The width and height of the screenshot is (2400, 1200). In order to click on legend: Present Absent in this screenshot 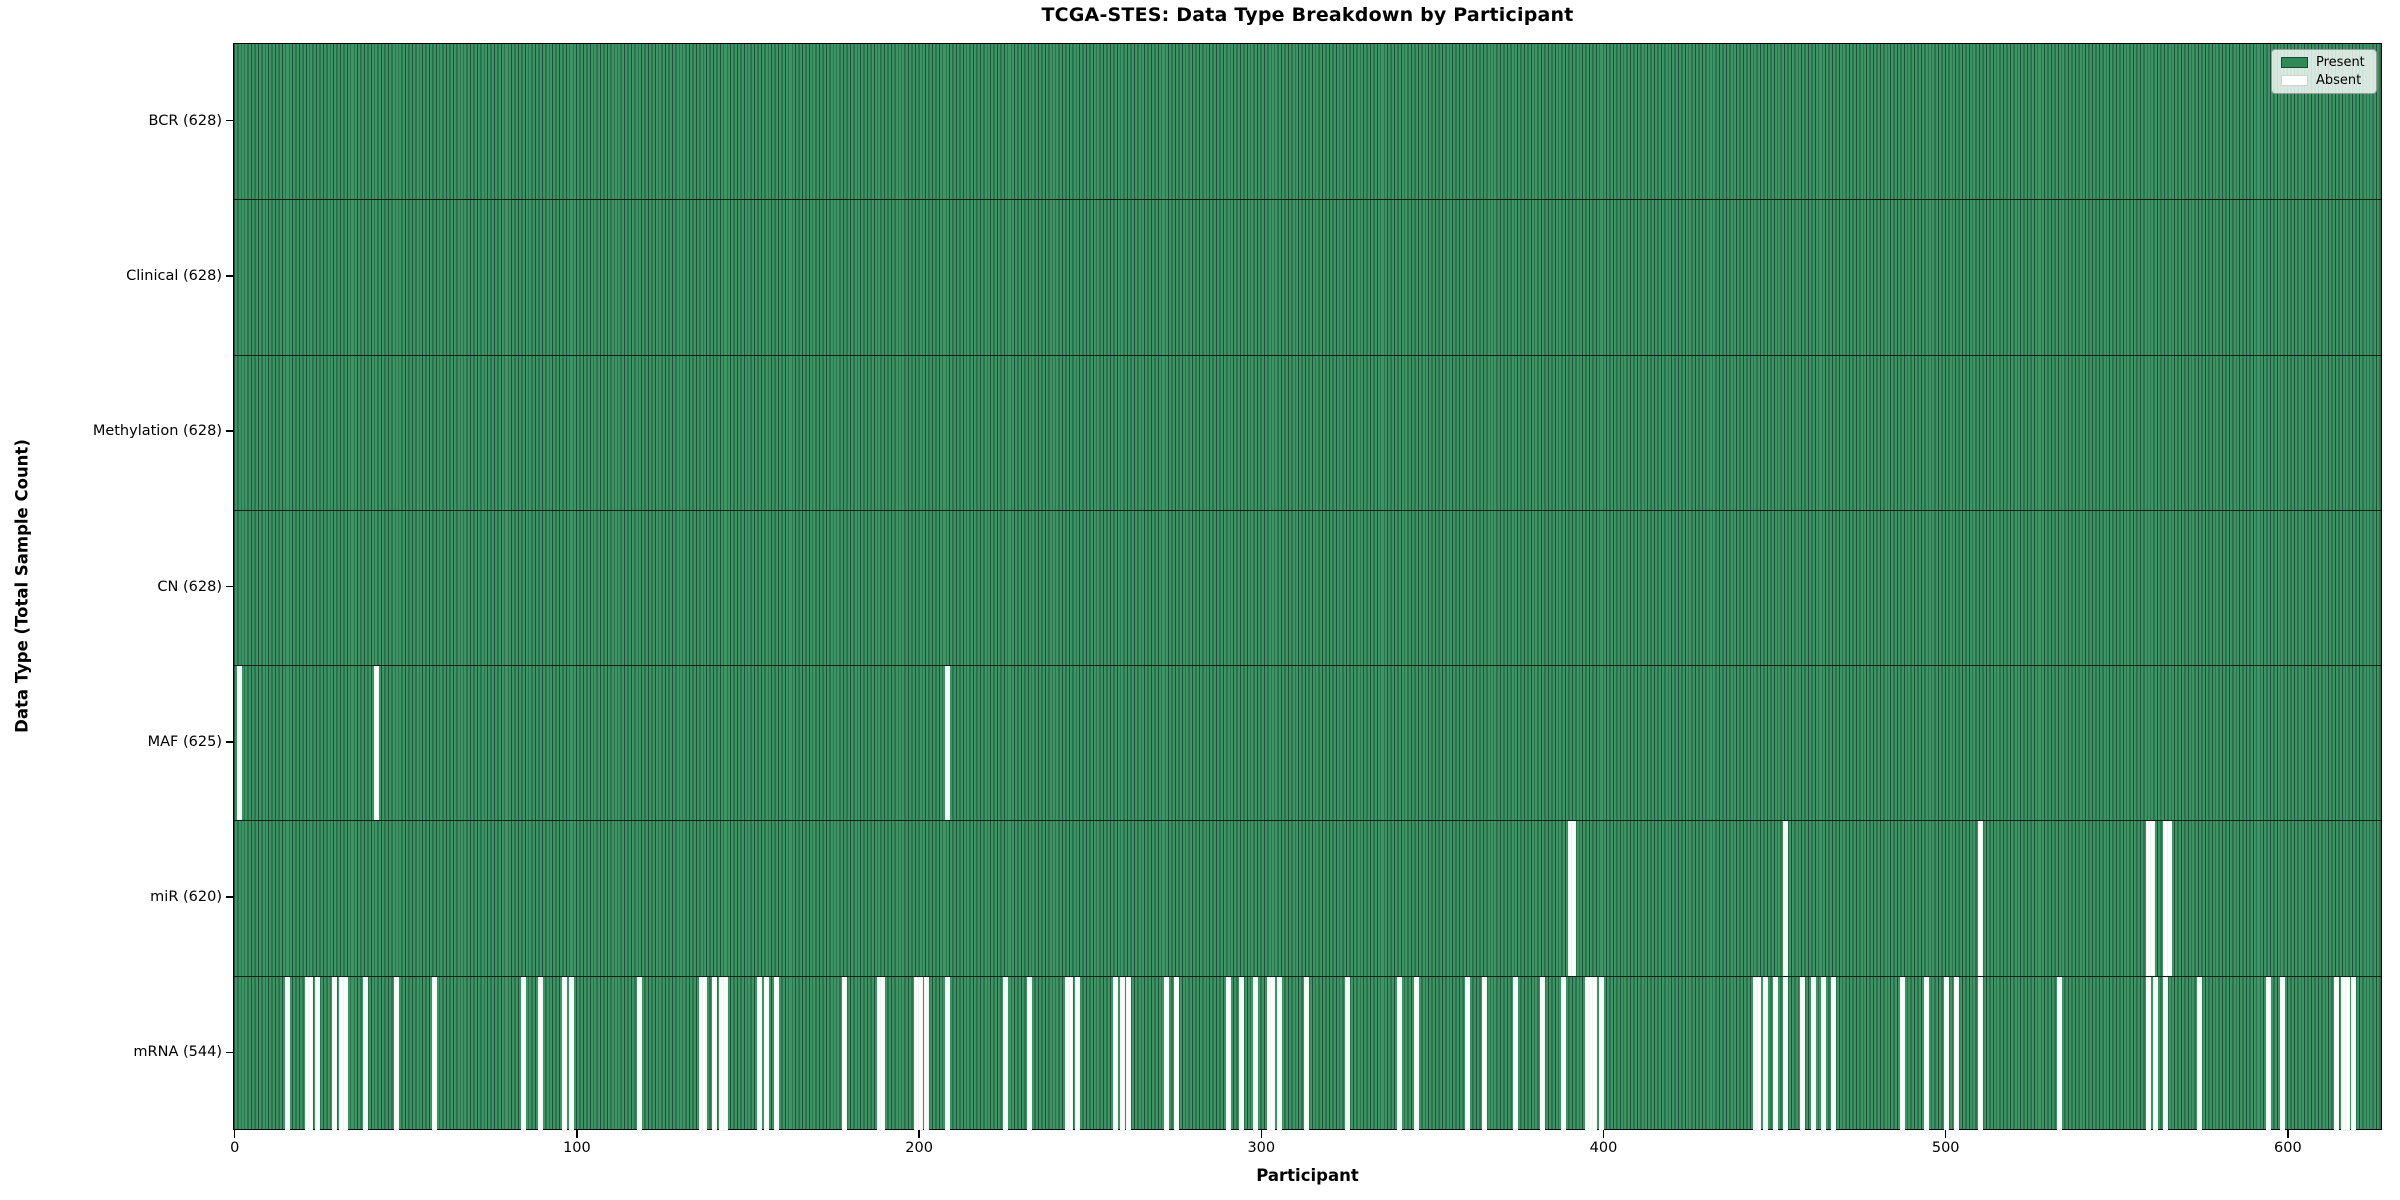, I will do `click(2324, 71)`.